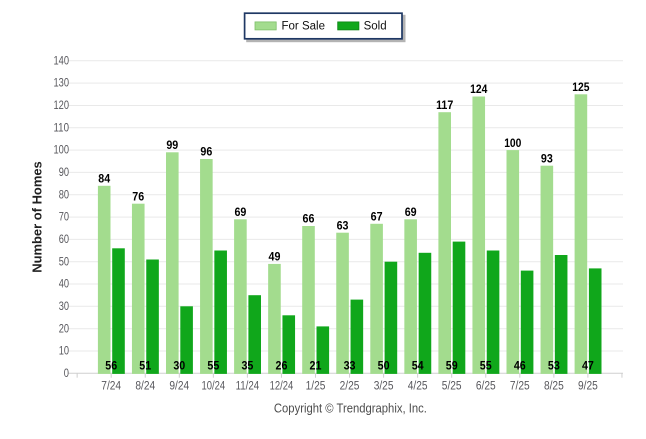 Image resolution: width=646 pixels, height=439 pixels. Describe the element at coordinates (303, 26) in the screenshot. I see `svg-text: For Sale` at that location.